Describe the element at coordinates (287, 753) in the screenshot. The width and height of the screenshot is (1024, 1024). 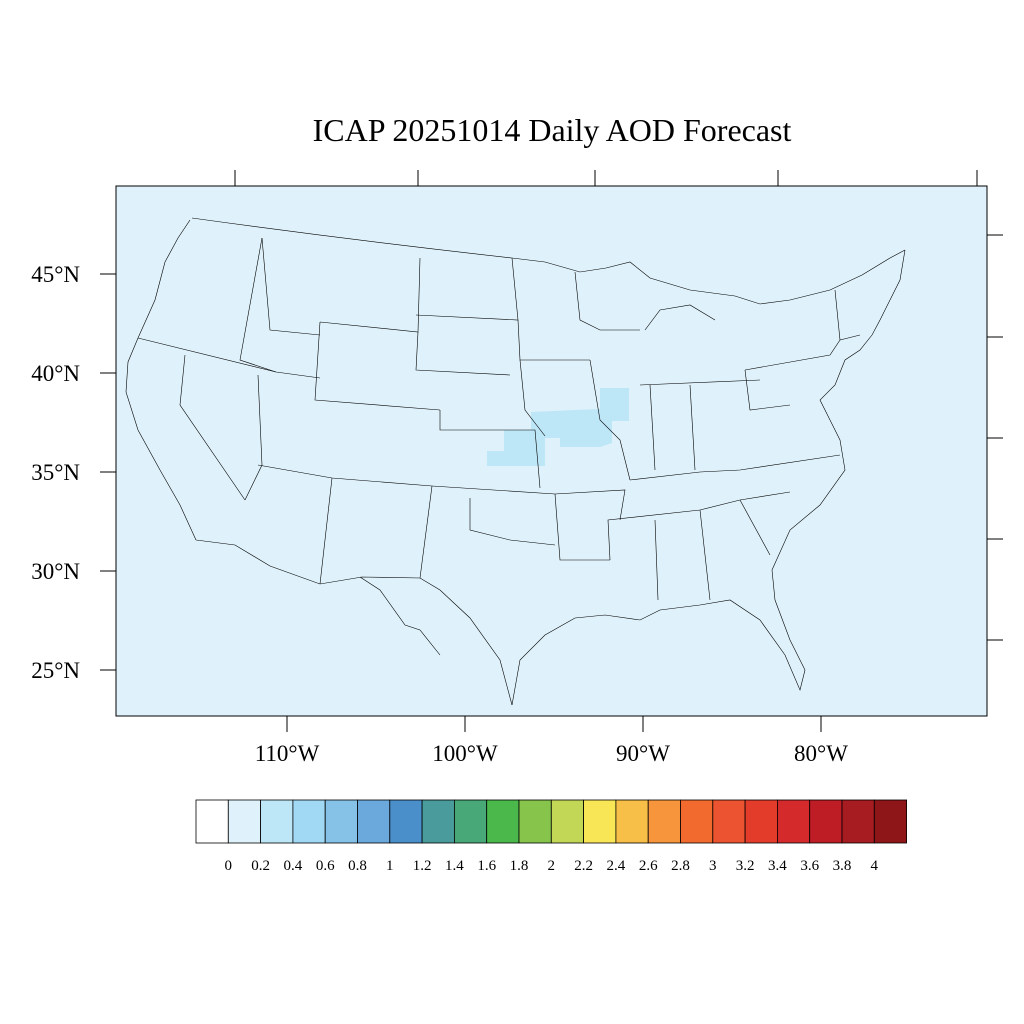
I see `lon-label-110w: 110°W` at that location.